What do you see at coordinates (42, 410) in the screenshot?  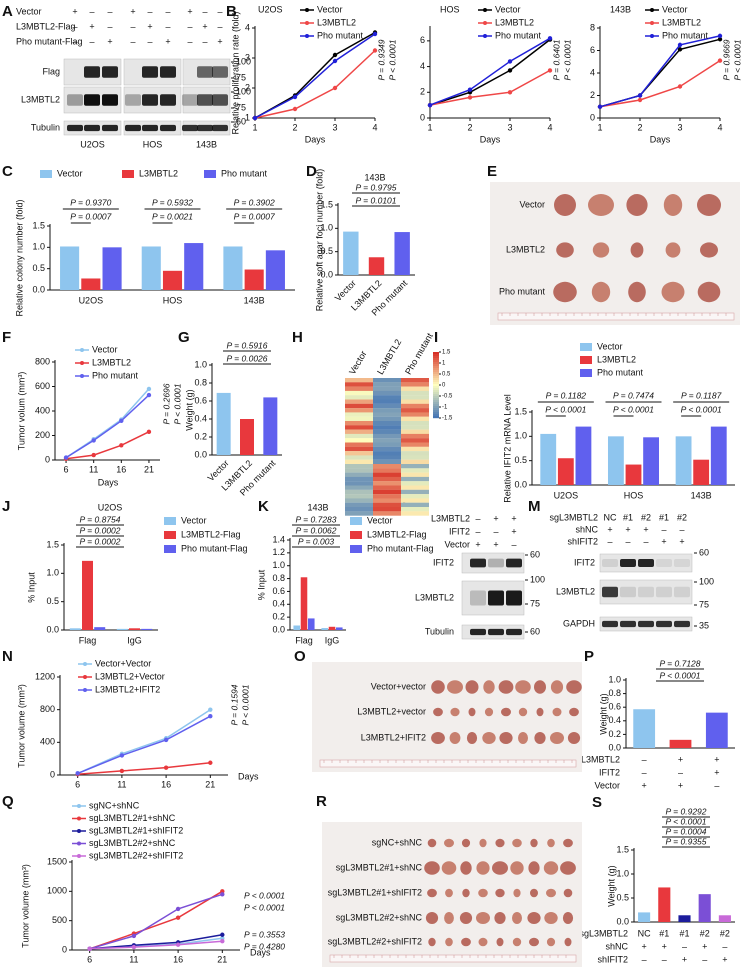 I see `y-tick-label: 400` at bounding box center [42, 410].